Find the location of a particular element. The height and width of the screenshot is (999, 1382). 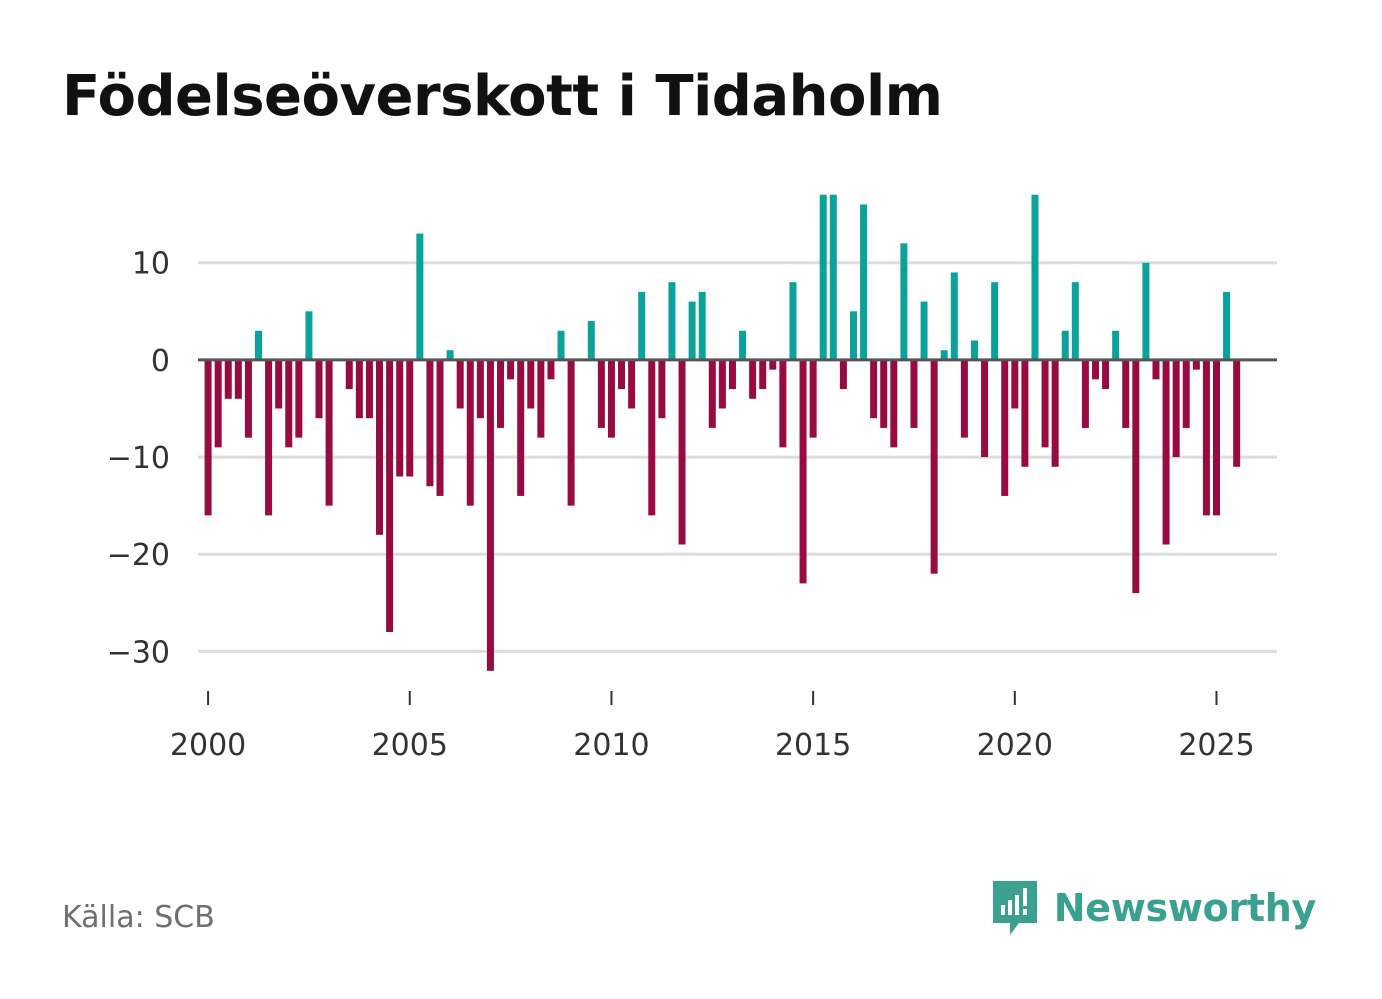

newsworthy-logo: Newsworthy is located at coordinates (1153, 908).